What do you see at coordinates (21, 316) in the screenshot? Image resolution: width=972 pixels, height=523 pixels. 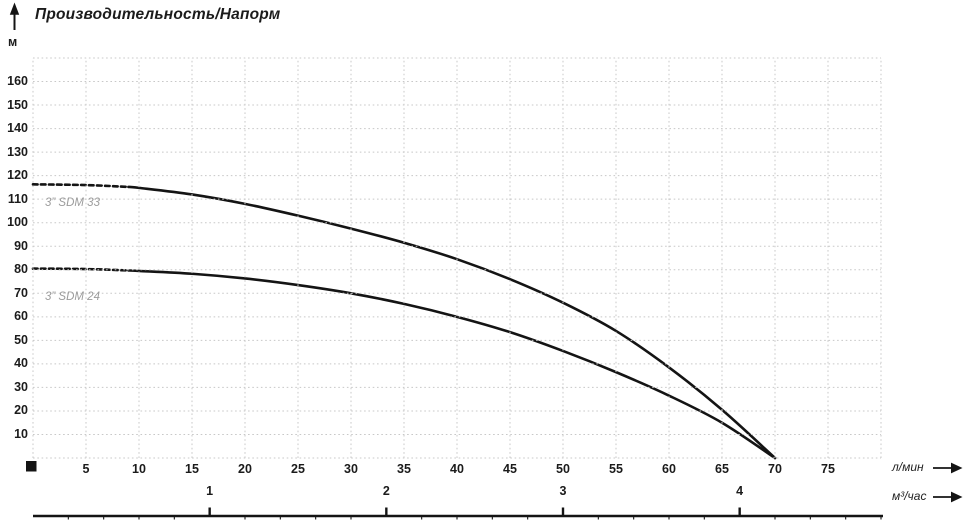 I see `y-tick-label-60: 60` at bounding box center [21, 316].